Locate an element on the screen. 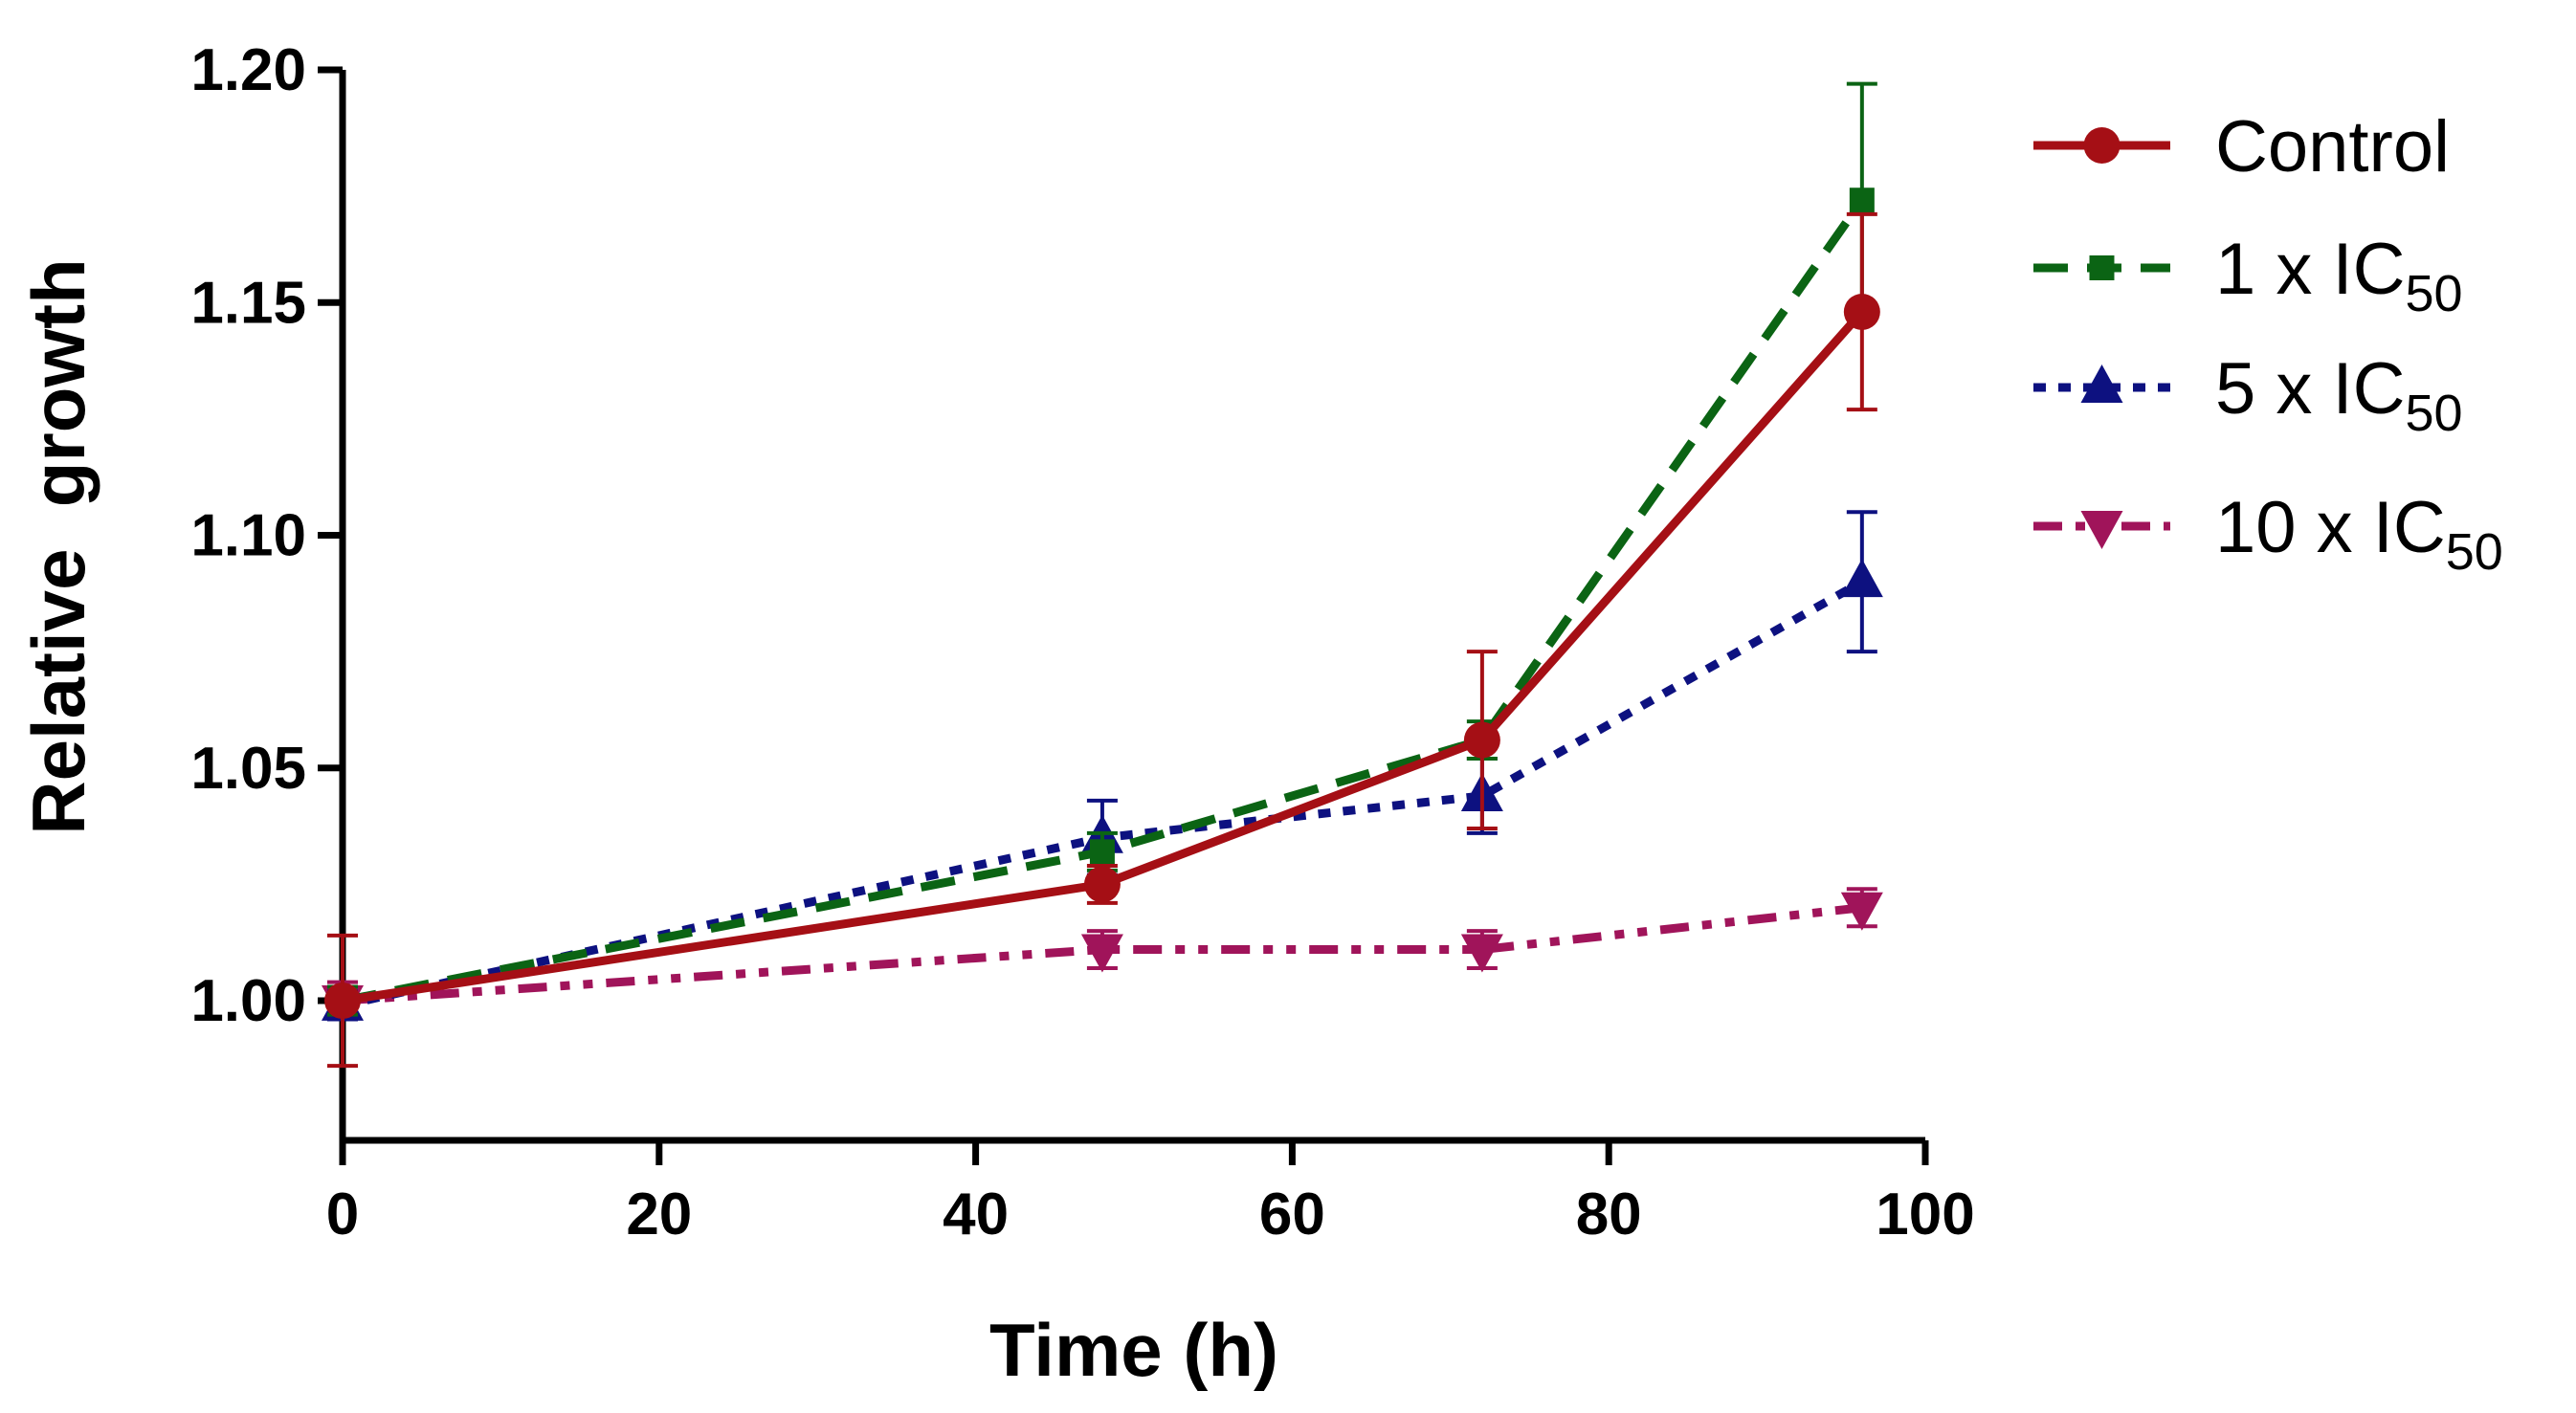  x-tick-label: 20 is located at coordinates (659, 1214).